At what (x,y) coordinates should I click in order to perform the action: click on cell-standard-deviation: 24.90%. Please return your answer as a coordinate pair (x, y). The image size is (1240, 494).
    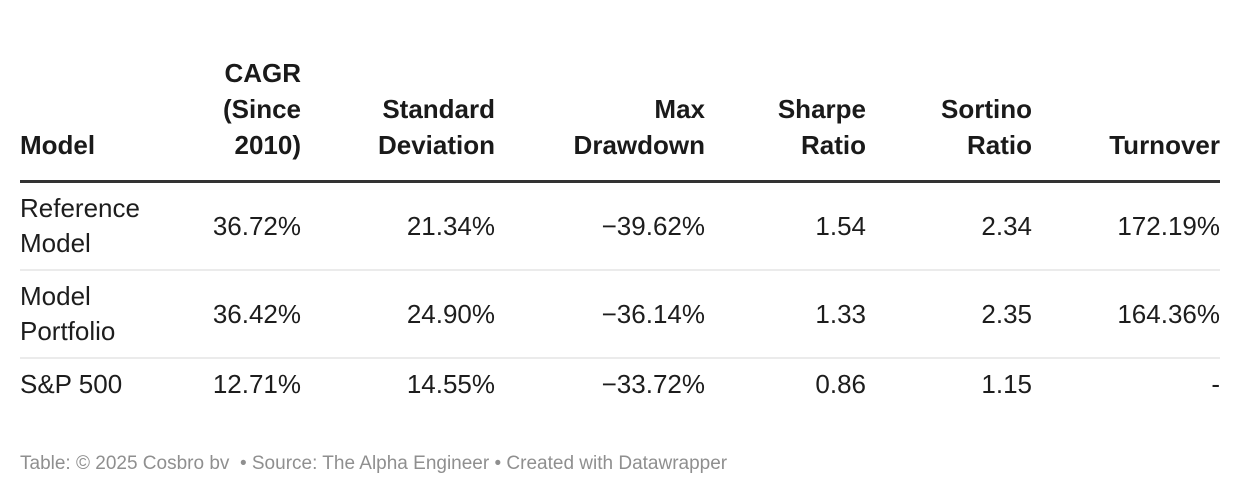
    Looking at the image, I should click on (398, 313).